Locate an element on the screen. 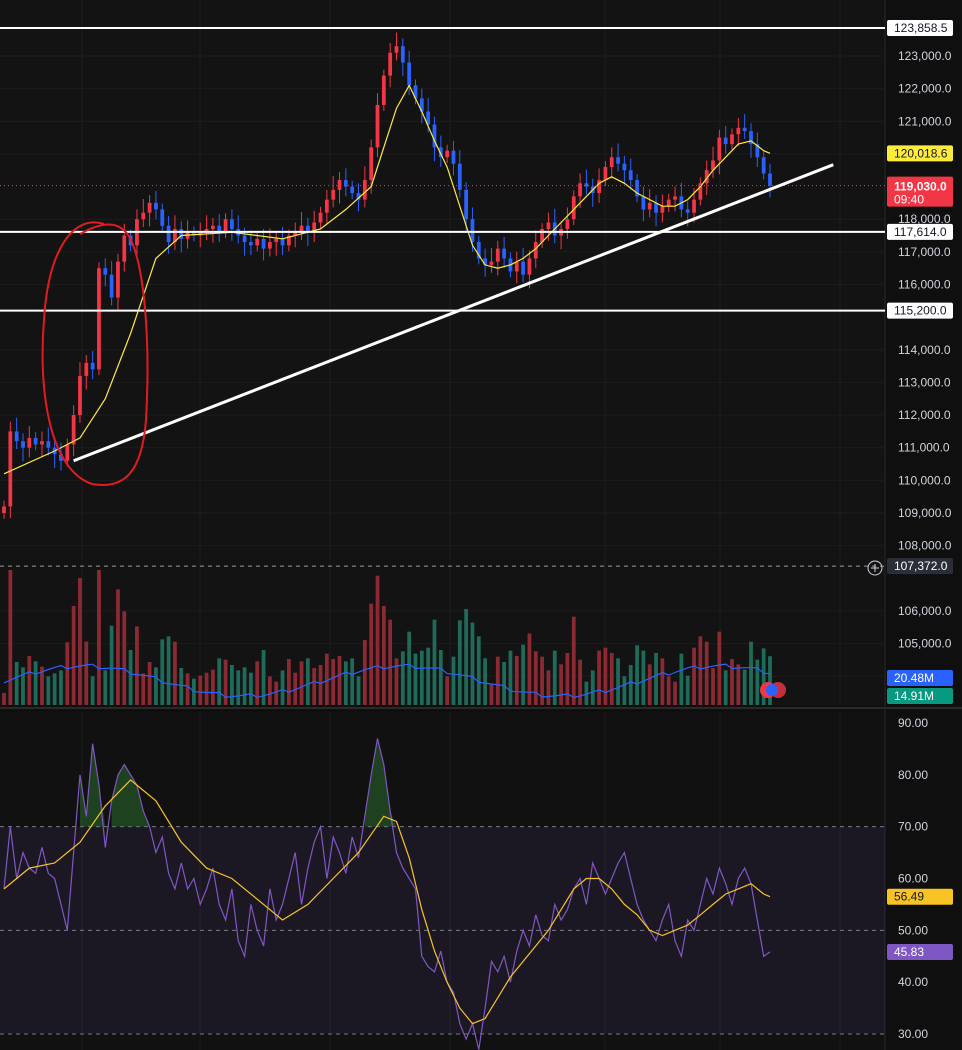  price-tick-label: 109,000.0 is located at coordinates (925, 513).